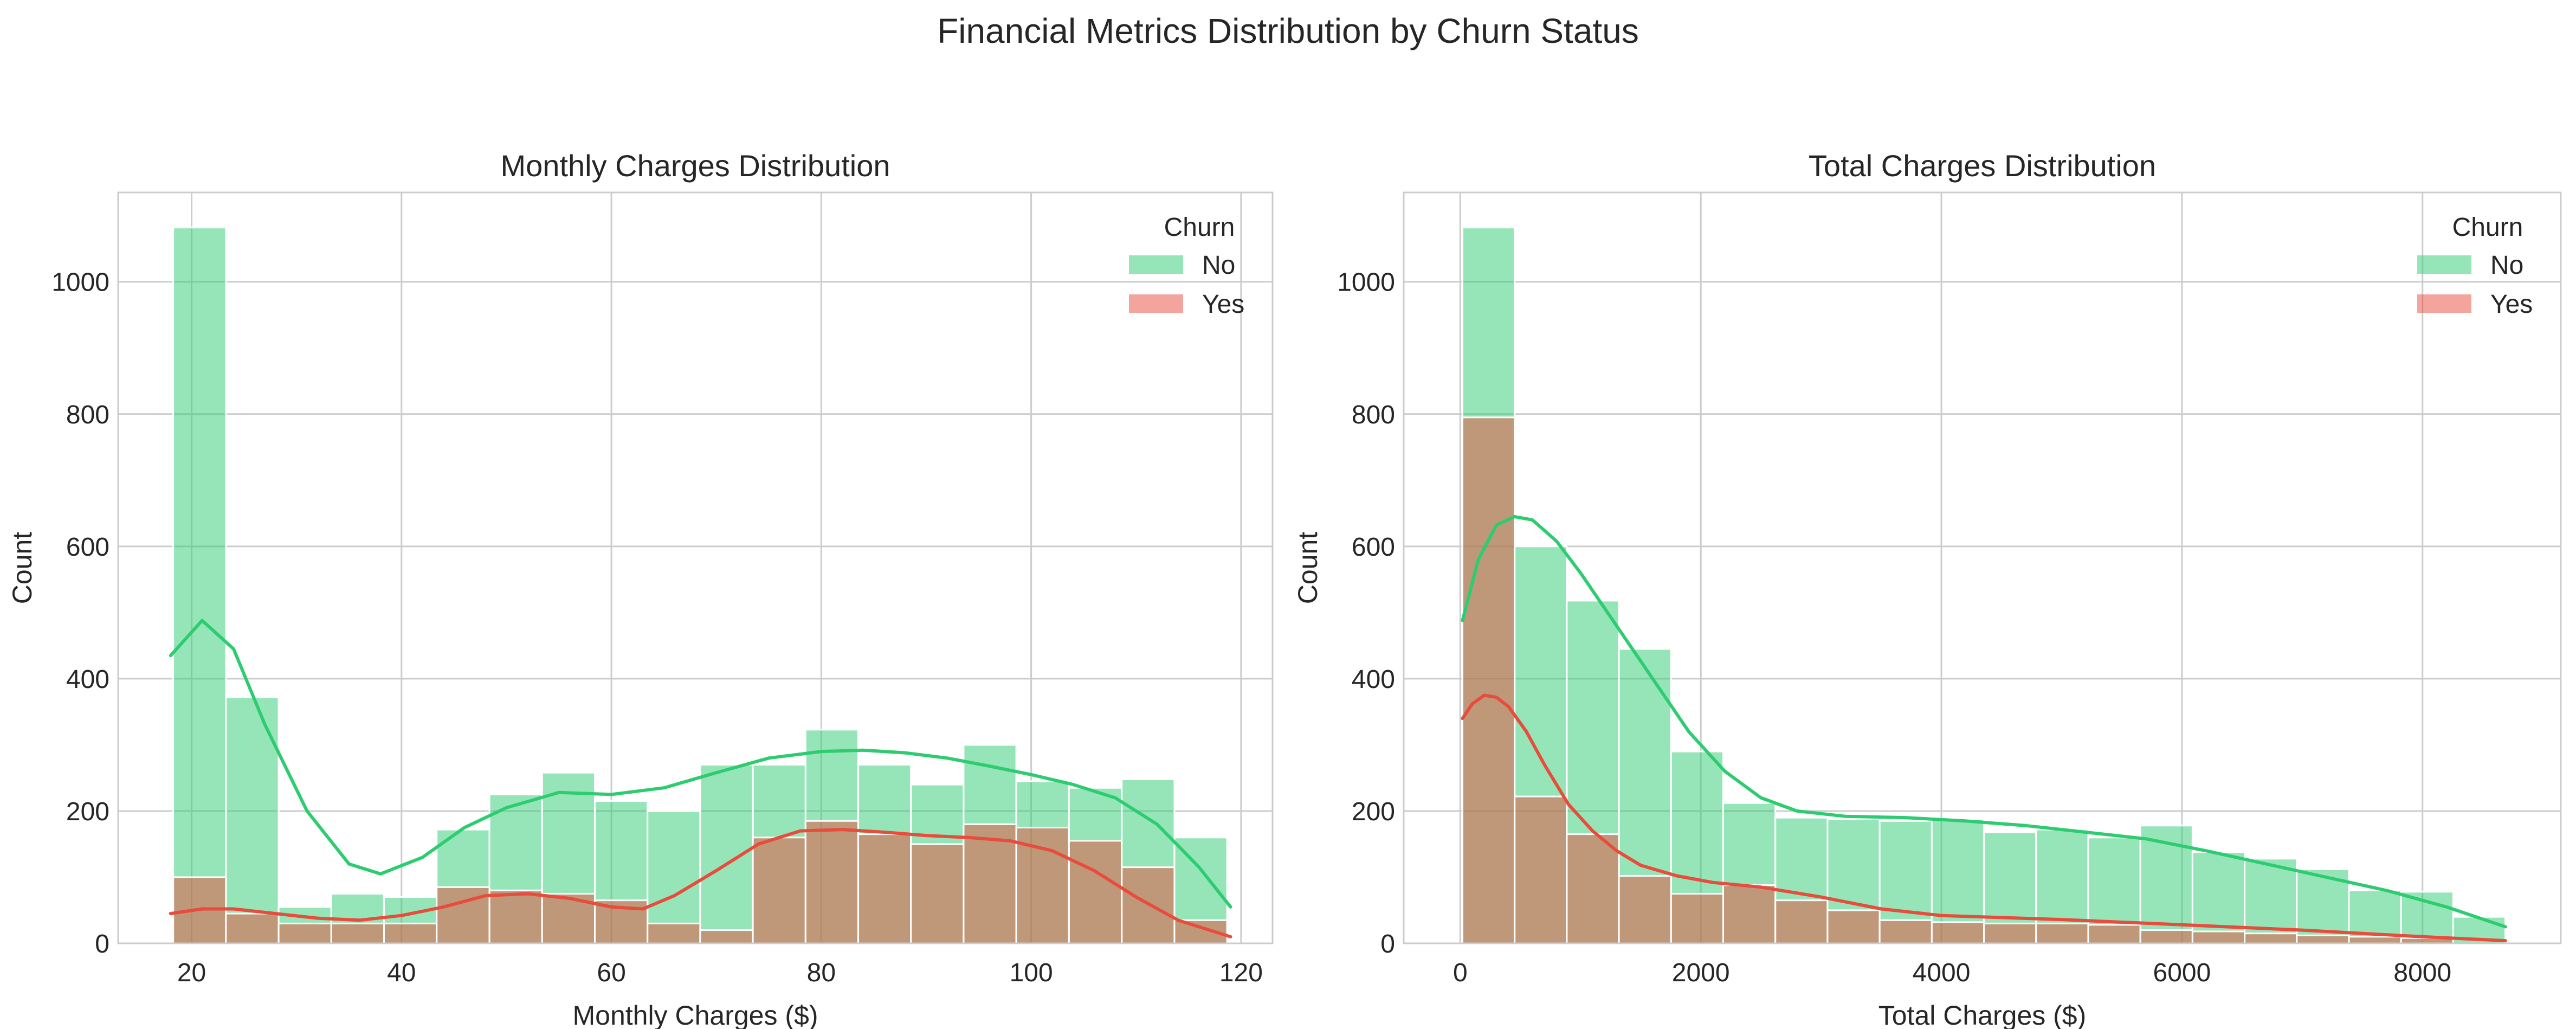  Describe the element at coordinates (1701, 973) in the screenshot. I see `x-tick-label: 2000` at that location.